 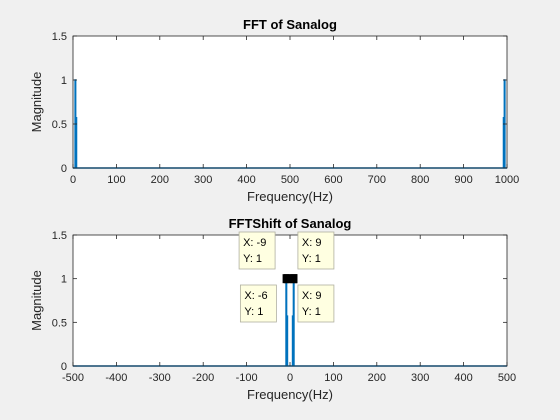 I want to click on chart-title: FFT of Sanalog, so click(x=290, y=24).